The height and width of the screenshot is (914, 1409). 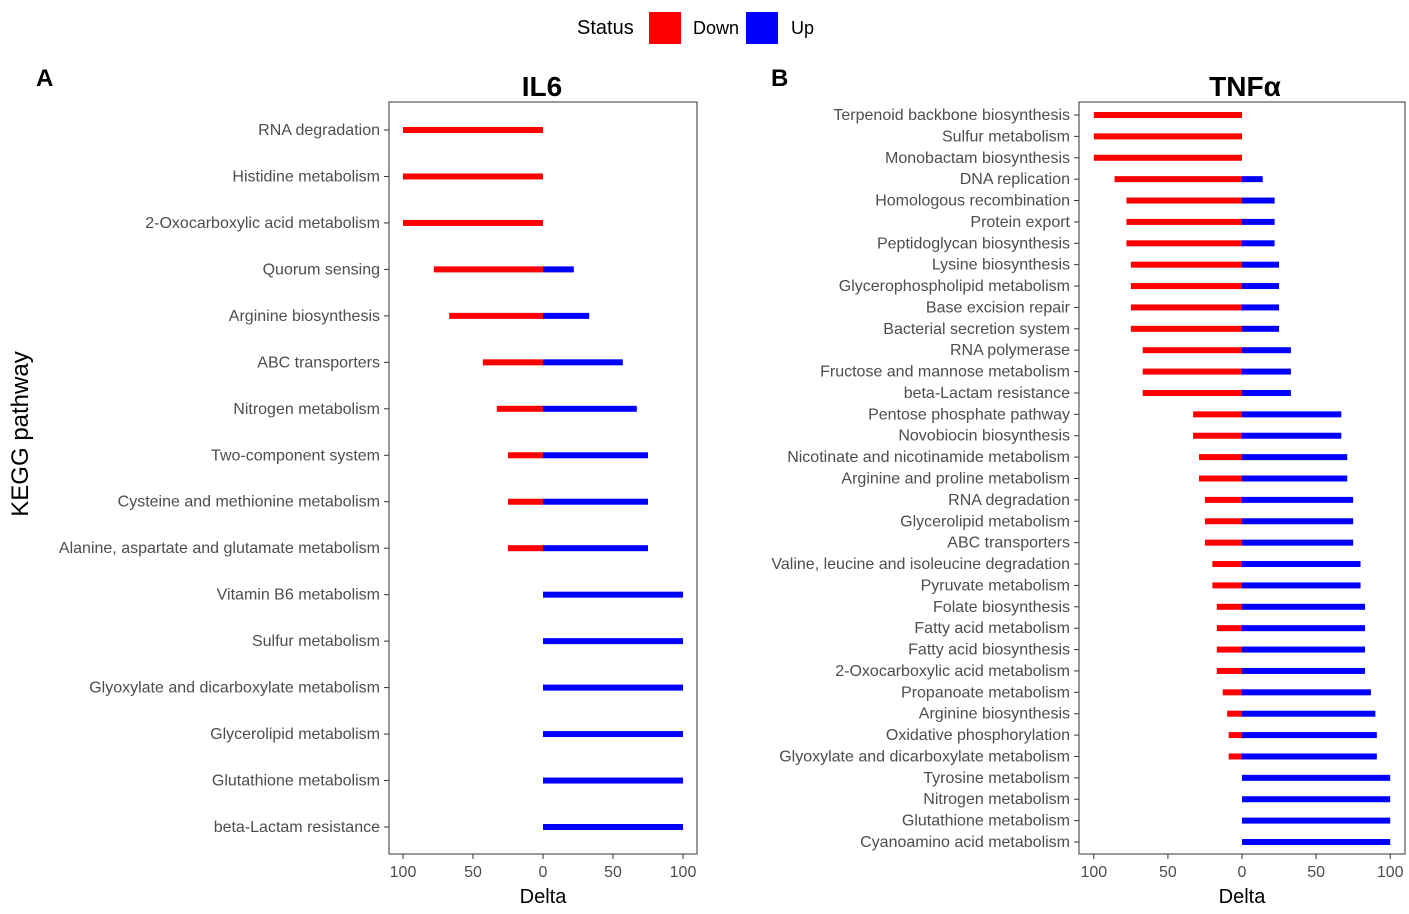 I want to click on panel-b-y-tick-label: beta-Lactam resistance, so click(x=987, y=393).